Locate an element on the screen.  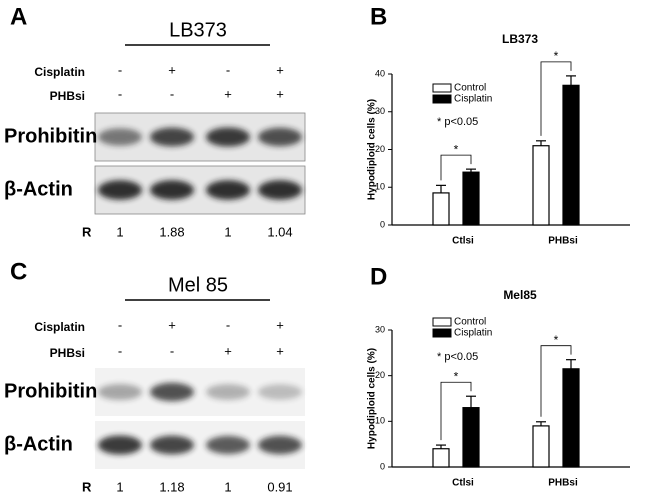
ratio-value: 1.88 is located at coordinates (171, 231).